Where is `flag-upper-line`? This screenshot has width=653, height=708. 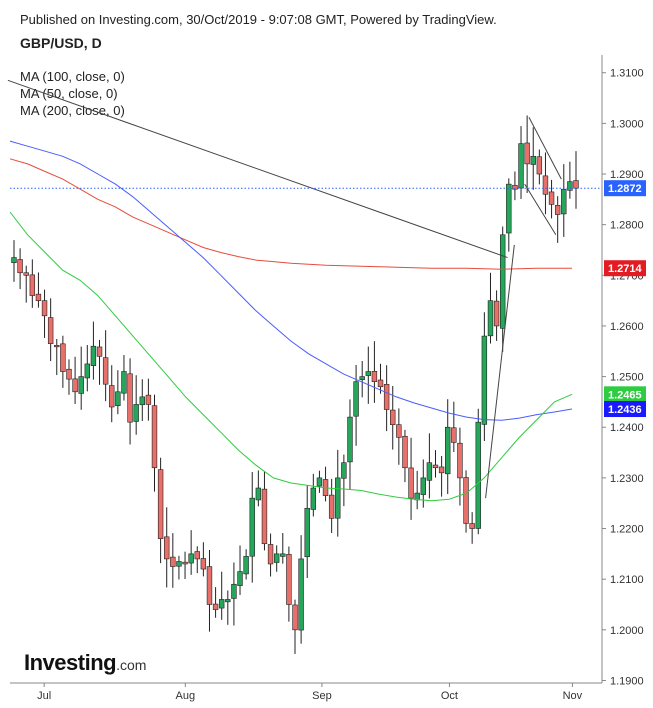 flag-upper-line is located at coordinates (545, 148).